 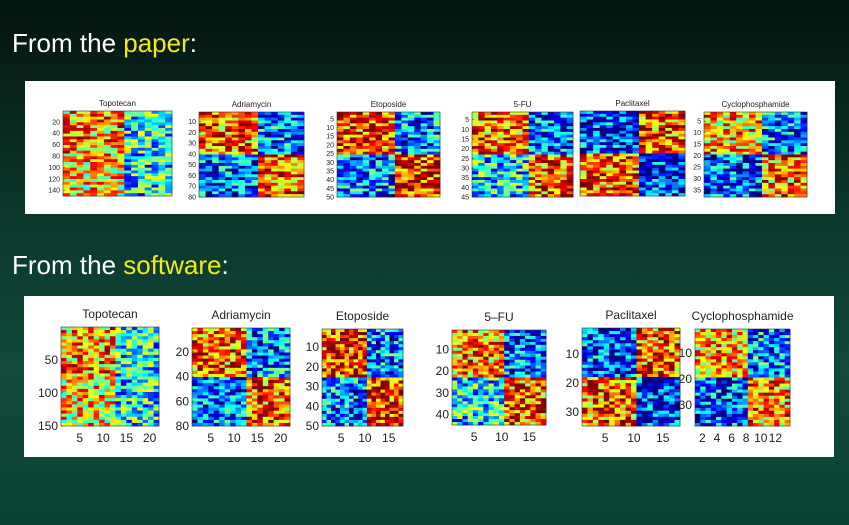 I want to click on heading-paper-highlight: paper, so click(x=156, y=43).